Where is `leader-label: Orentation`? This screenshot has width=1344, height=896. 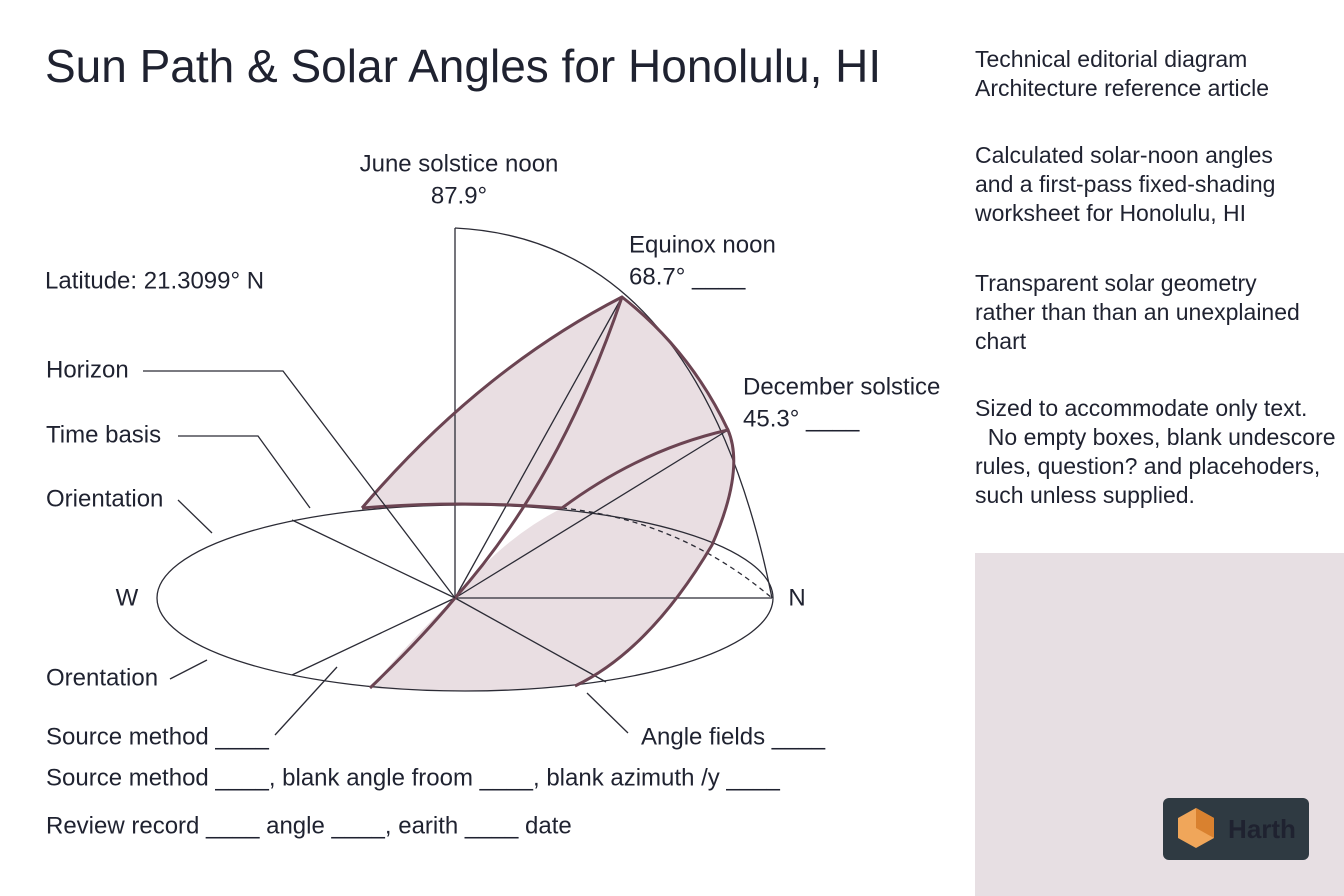 leader-label: Orentation is located at coordinates (102, 677).